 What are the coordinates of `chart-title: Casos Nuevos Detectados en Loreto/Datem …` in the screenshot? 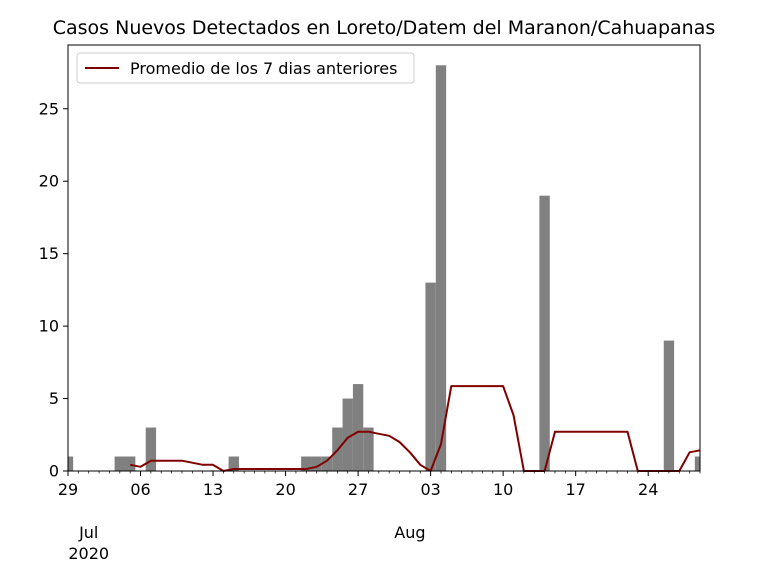 It's located at (384, 28).